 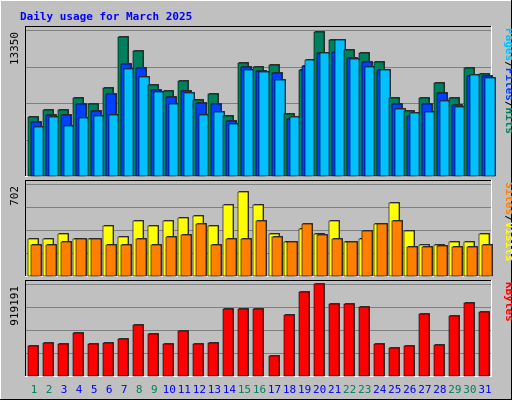 I want to click on y-max-label: 919191, so click(x=14, y=306).